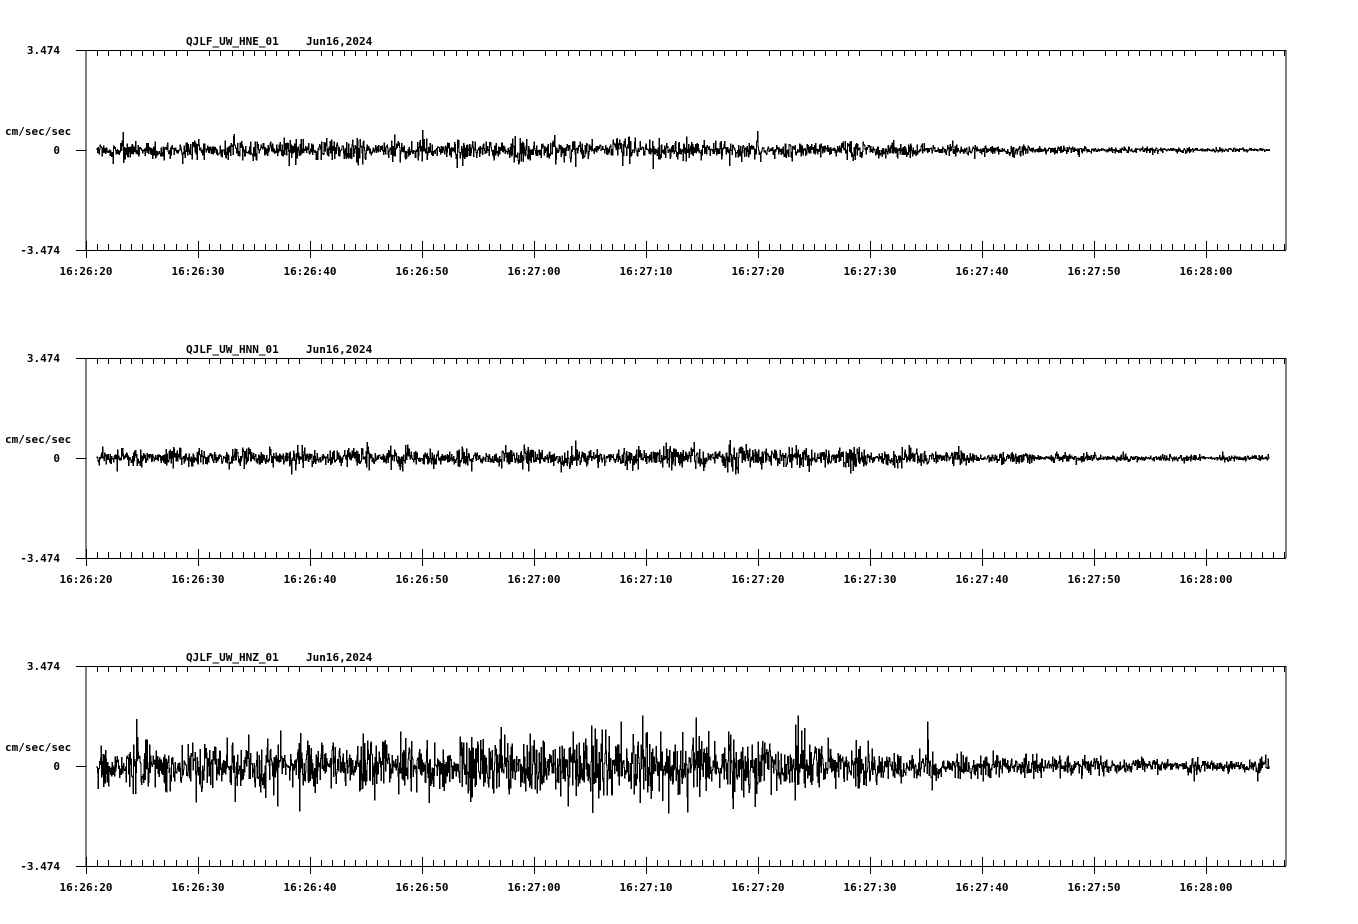 The image size is (1358, 924). I want to click on channel-title: QJLF_UW_HNZ_01, so click(232, 657).